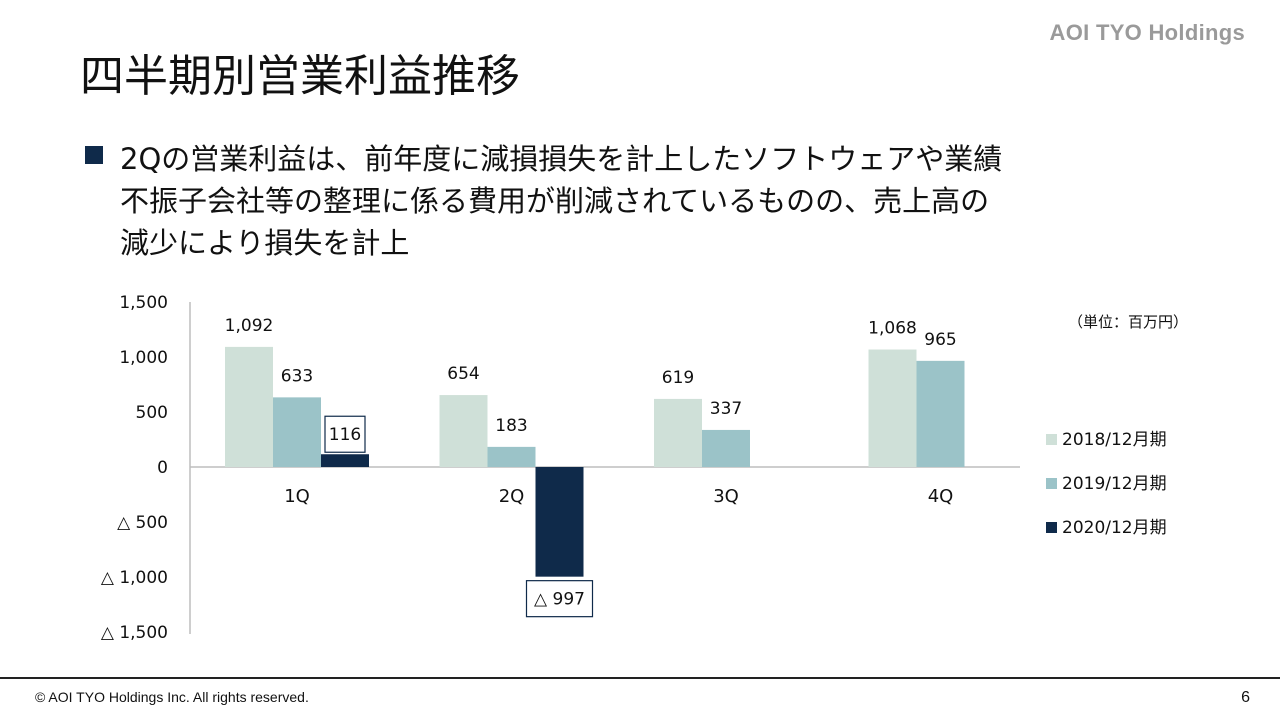 The height and width of the screenshot is (720, 1280). What do you see at coordinates (1114, 440) in the screenshot?
I see `legend-label: 2018/12月期` at bounding box center [1114, 440].